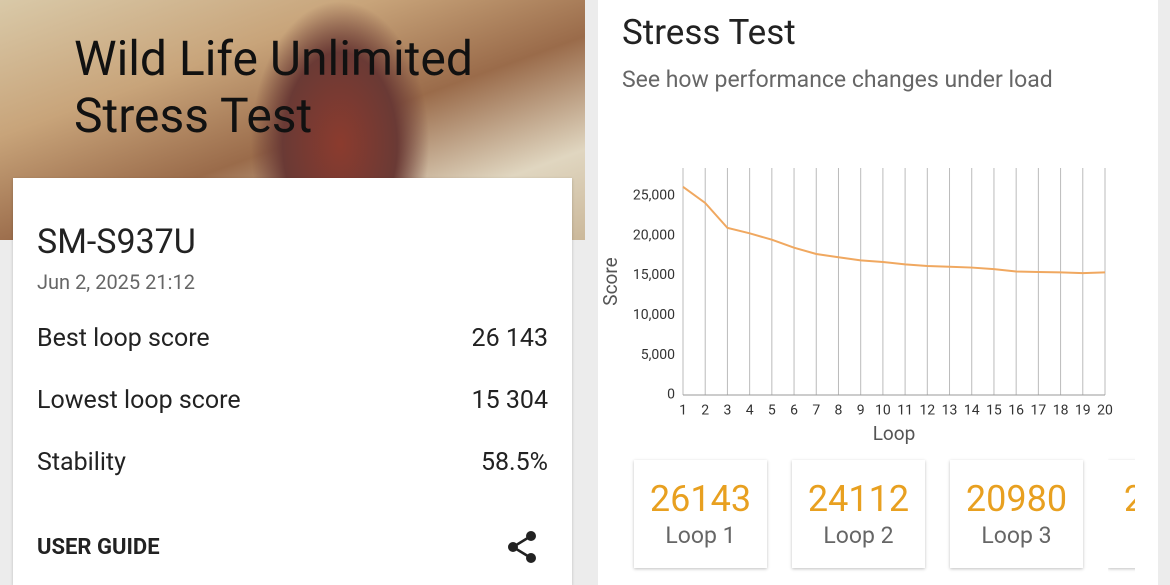  I want to click on loop-label: Loop 3, so click(1016, 535).